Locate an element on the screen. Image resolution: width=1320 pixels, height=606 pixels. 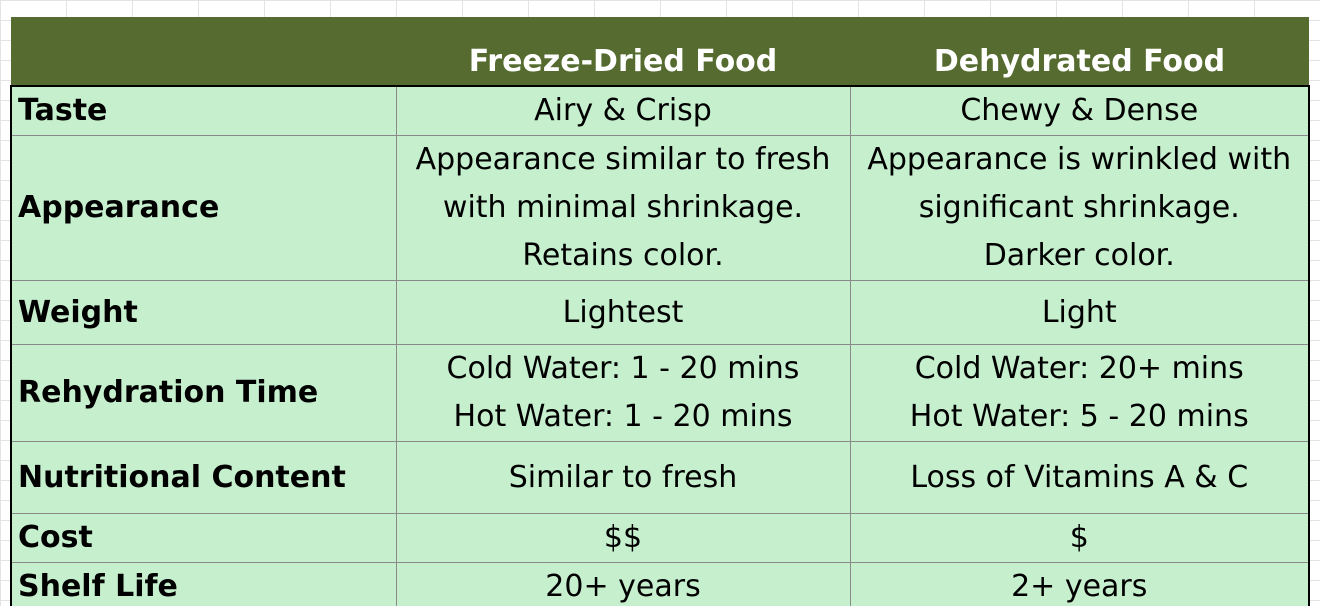
cell-text: significant shrinkage. is located at coordinates (1079, 207).